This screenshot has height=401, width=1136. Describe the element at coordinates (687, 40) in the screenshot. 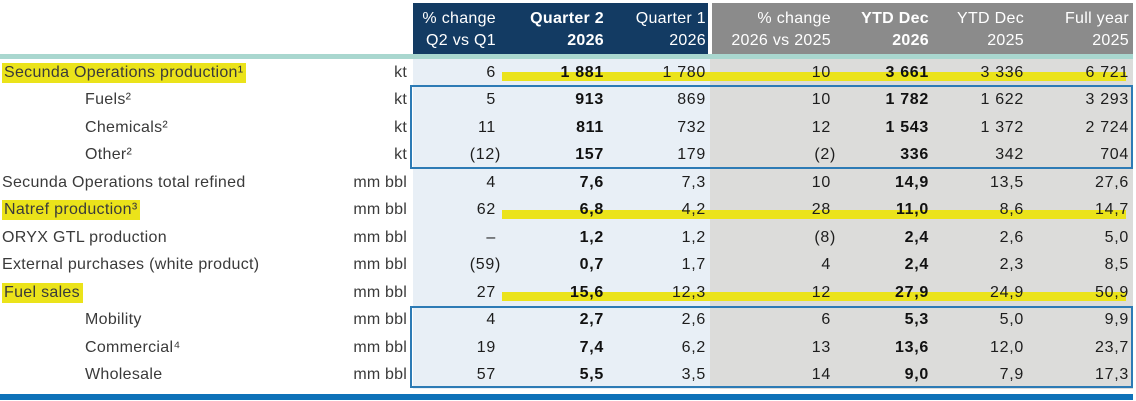

I see `column-header-line2: 2026` at that location.